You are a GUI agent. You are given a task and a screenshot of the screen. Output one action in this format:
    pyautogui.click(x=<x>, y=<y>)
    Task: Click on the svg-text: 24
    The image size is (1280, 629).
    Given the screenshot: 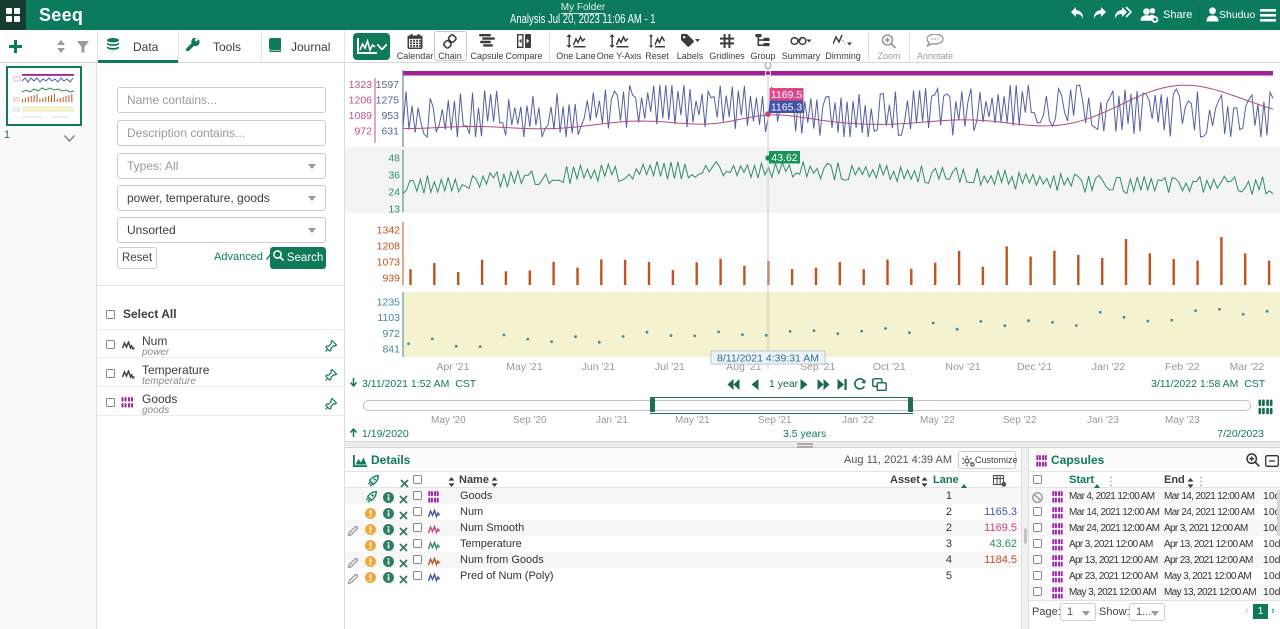 What is the action you would take?
    pyautogui.click(x=394, y=193)
    